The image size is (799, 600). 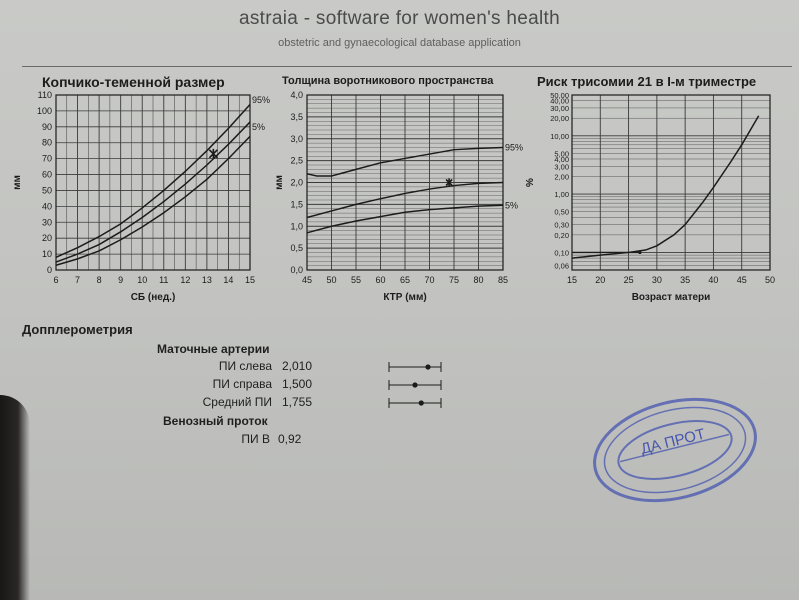 I want to click on crl-y-tick-label: 110, so click(x=45, y=95).